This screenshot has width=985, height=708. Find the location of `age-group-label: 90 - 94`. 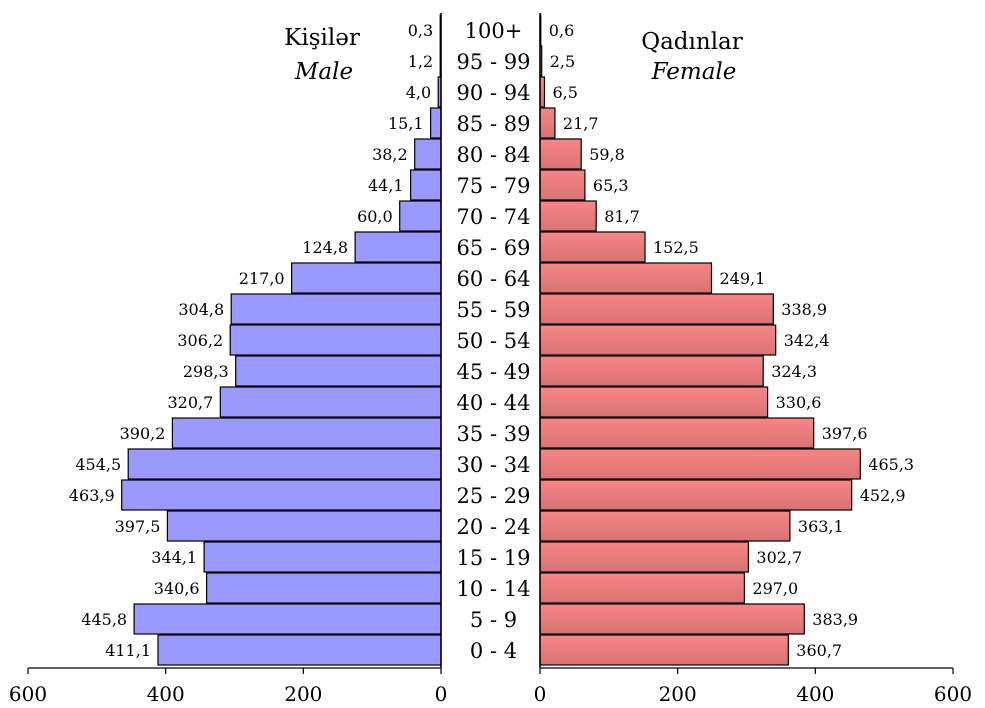

age-group-label: 90 - 94 is located at coordinates (494, 93).